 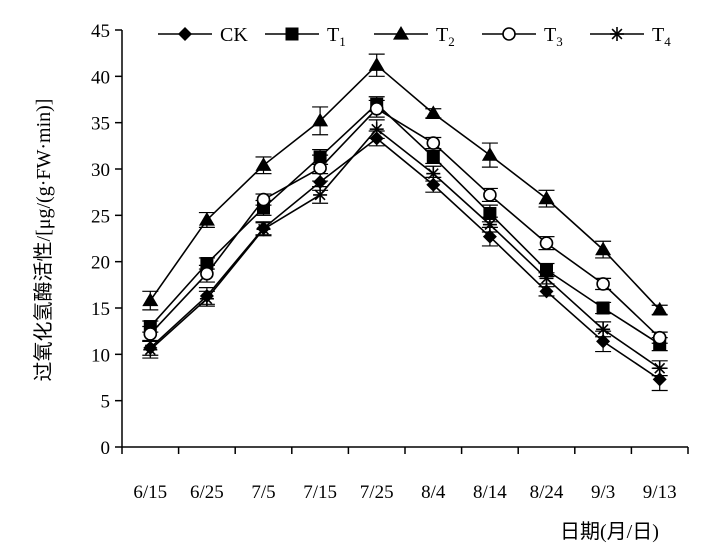 I want to click on y-tick-label: 5, so click(x=106, y=402).